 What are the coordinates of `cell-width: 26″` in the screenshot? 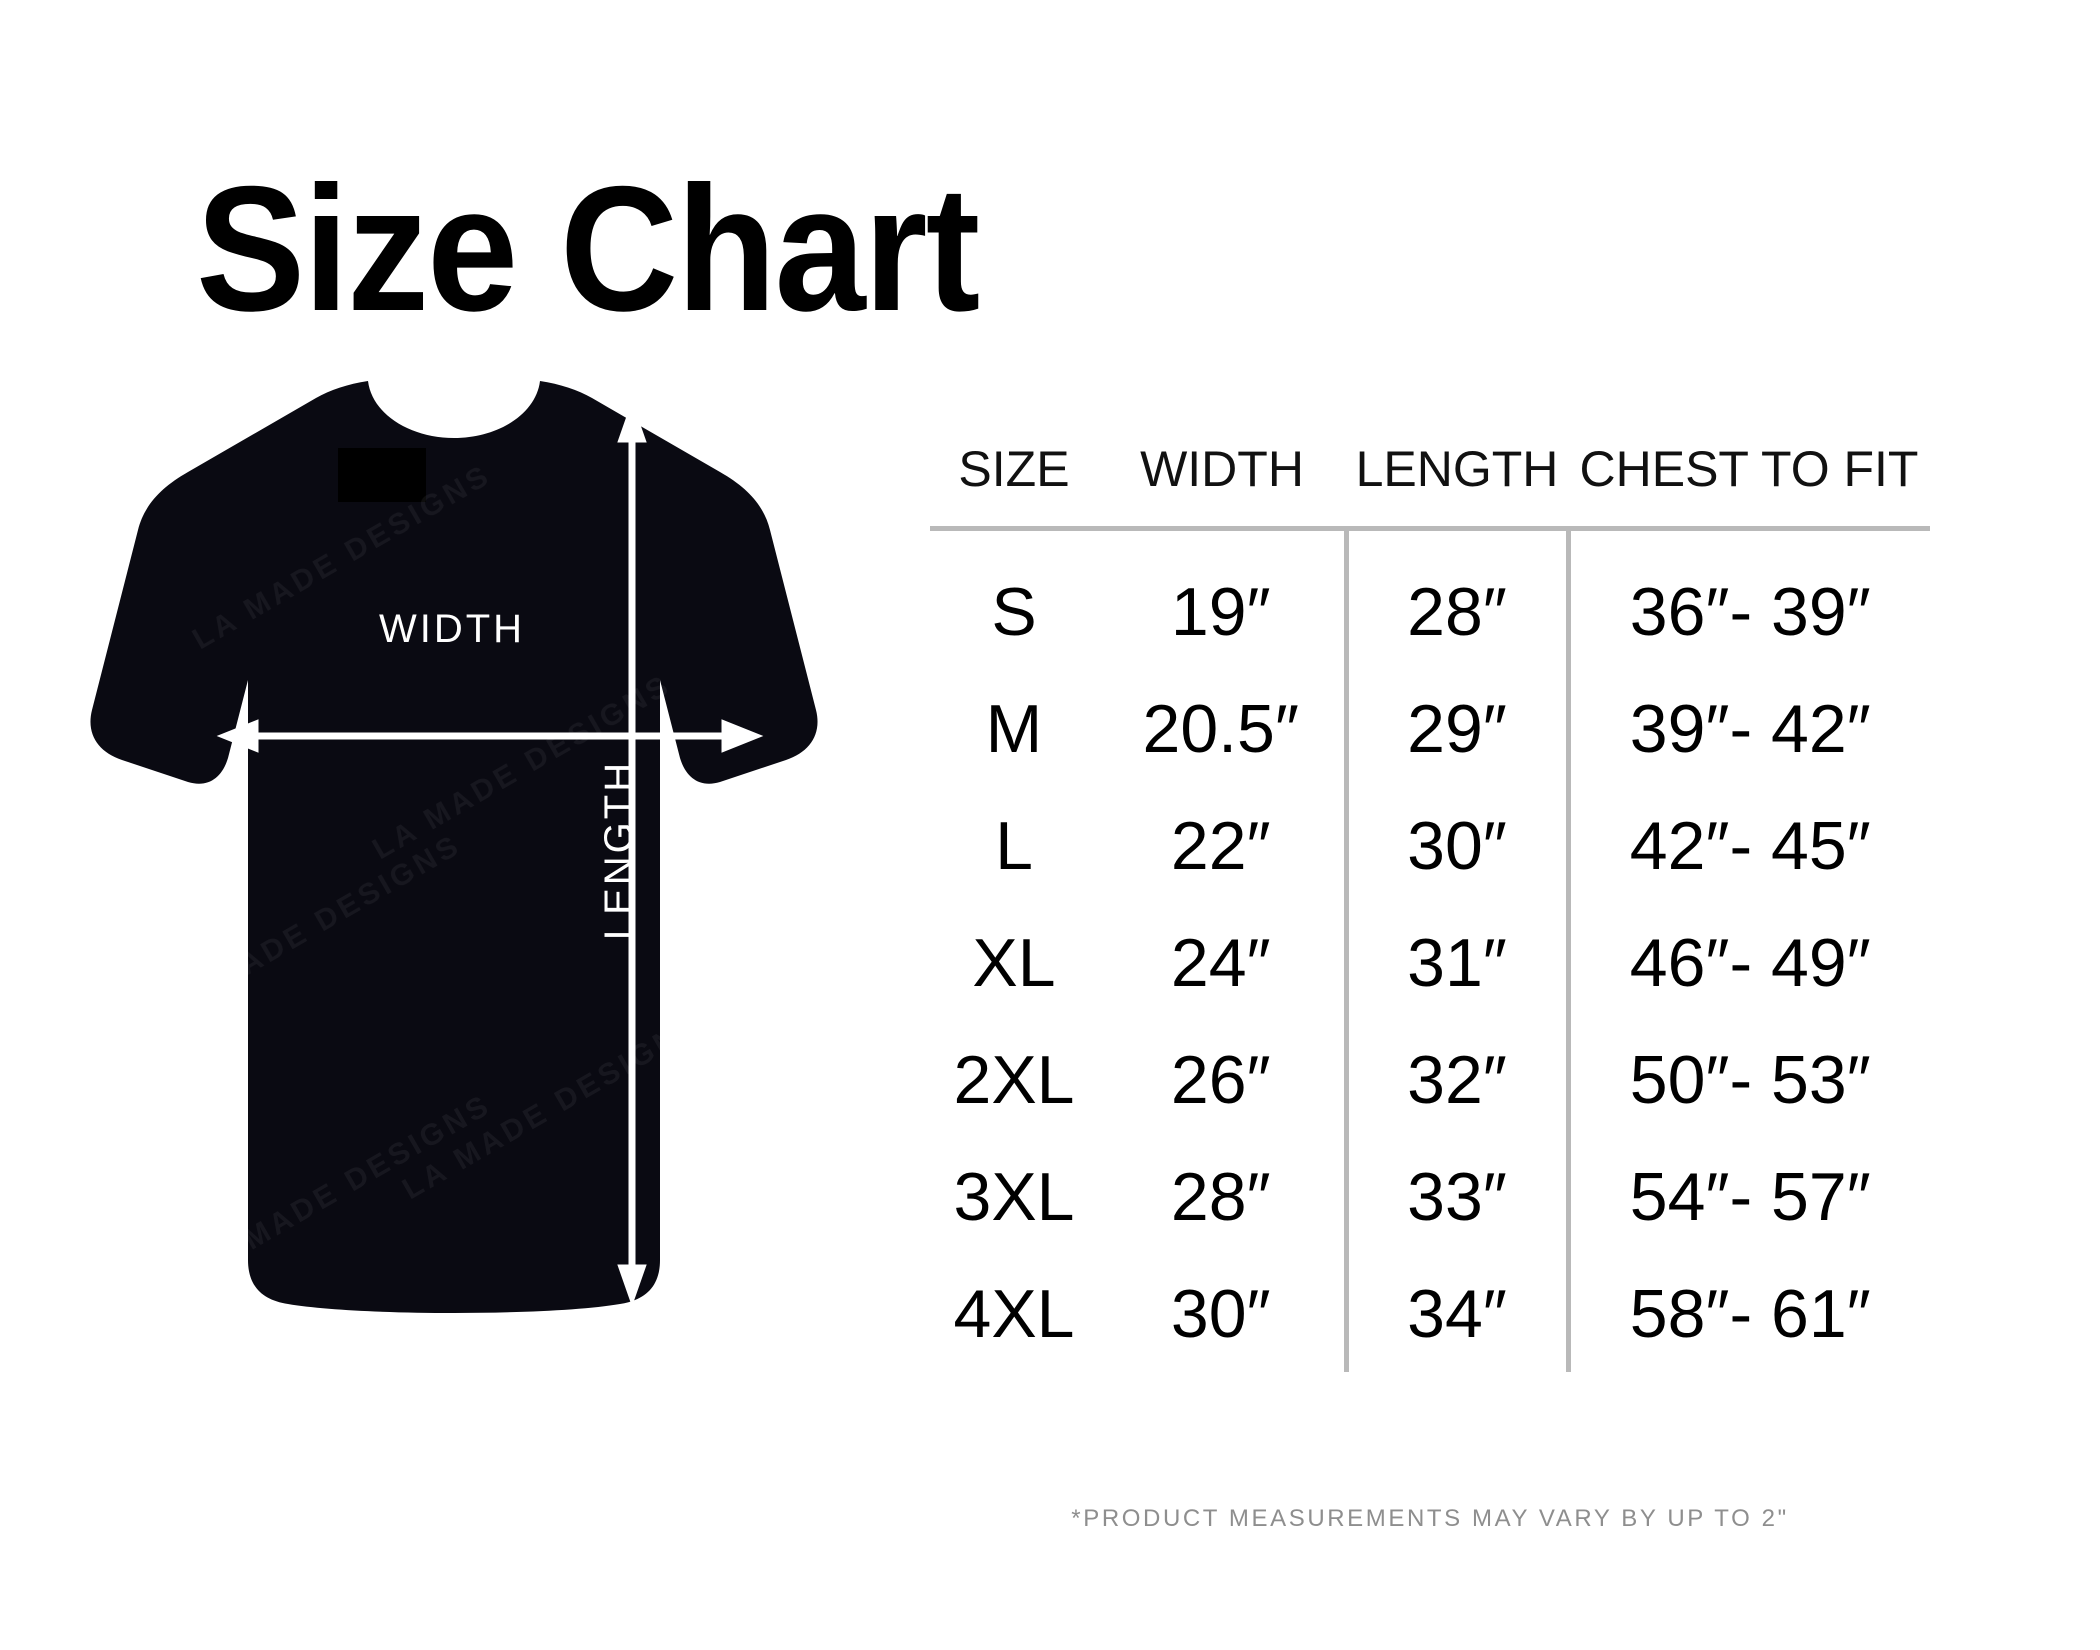 It's located at (1223, 1079).